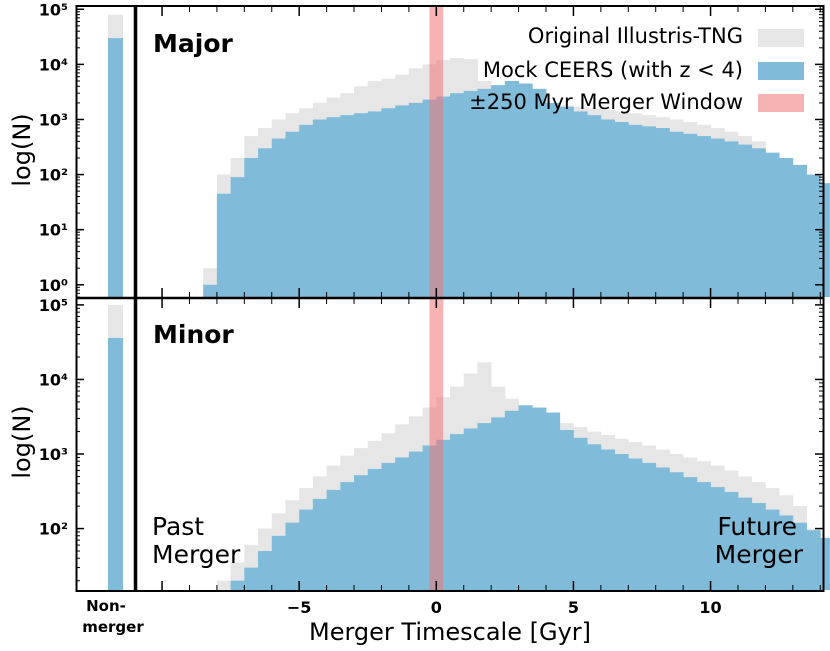  I want to click on past-merger-annotation-line2: Merger, so click(196, 554).